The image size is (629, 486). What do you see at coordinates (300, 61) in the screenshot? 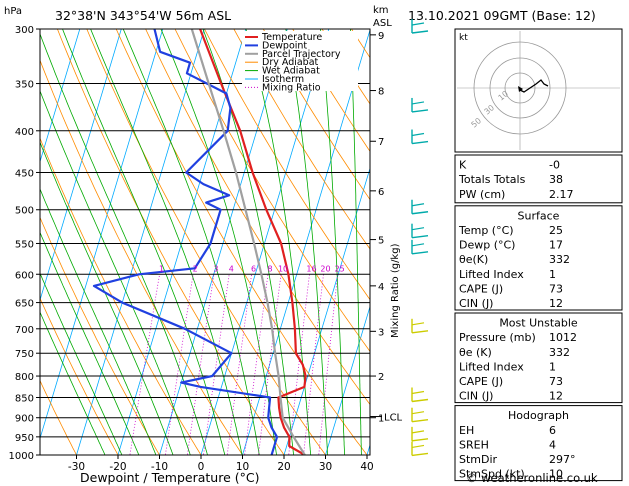
I see `legend-background` at bounding box center [300, 61].